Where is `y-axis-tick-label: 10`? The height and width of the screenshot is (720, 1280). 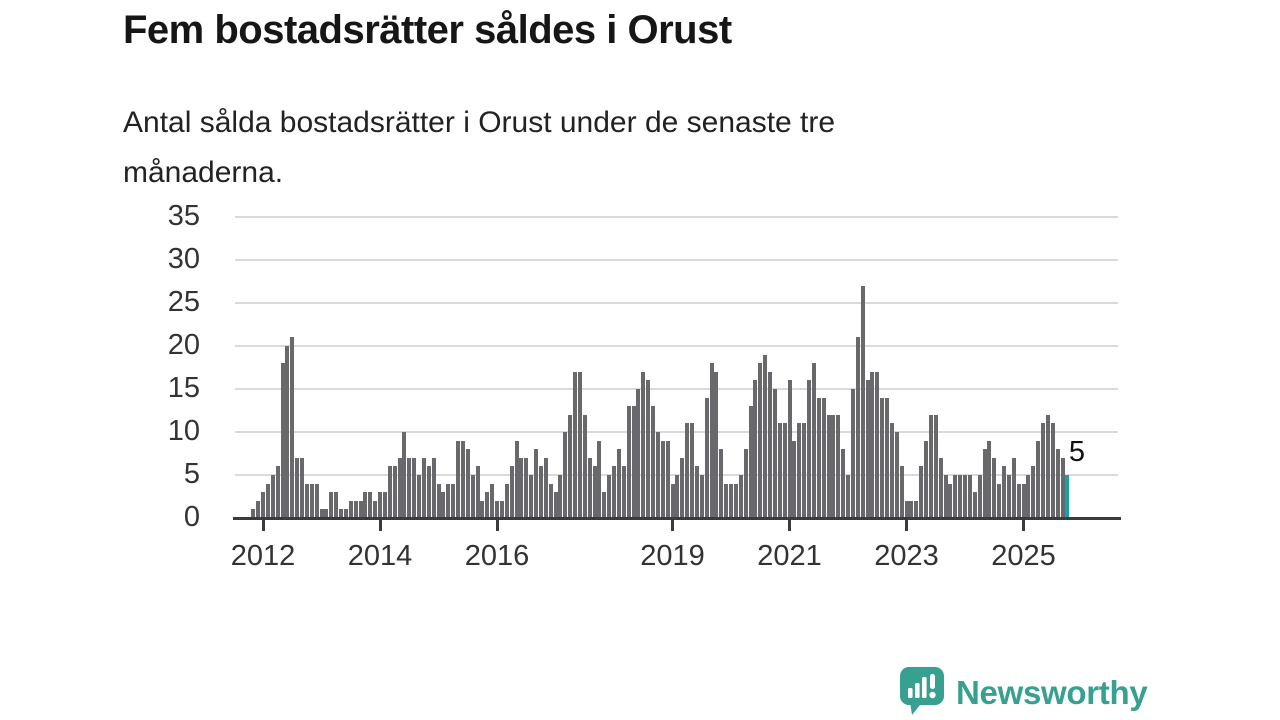
y-axis-tick-label: 10 is located at coordinates (183, 431).